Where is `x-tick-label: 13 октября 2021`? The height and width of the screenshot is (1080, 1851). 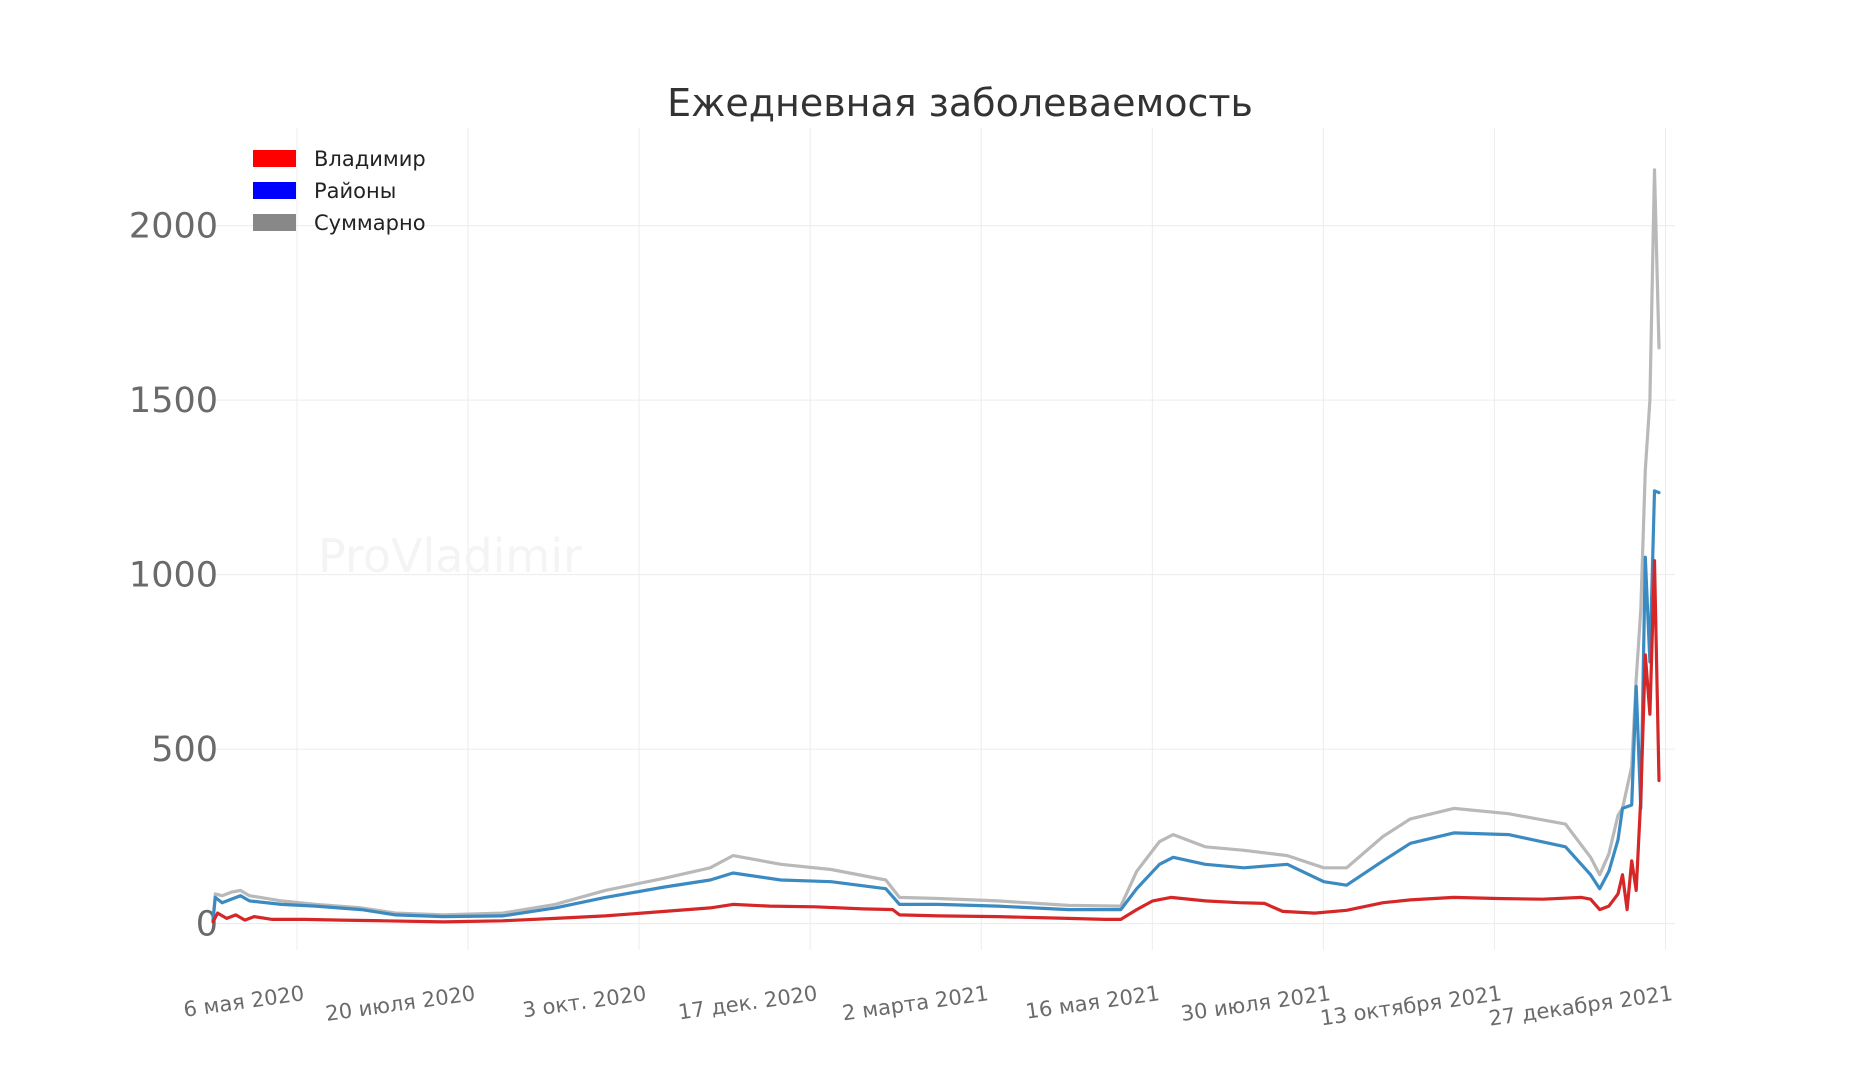 x-tick-label: 13 октября 2021 is located at coordinates (1411, 1005).